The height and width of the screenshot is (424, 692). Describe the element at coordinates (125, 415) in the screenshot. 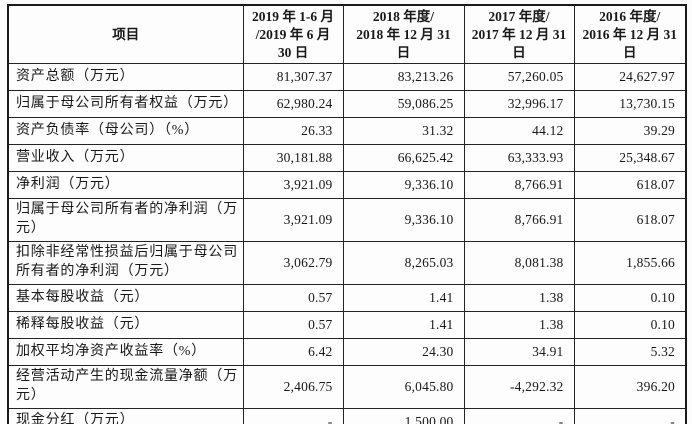

I see `metric-label: 现金分红（万元）` at that location.